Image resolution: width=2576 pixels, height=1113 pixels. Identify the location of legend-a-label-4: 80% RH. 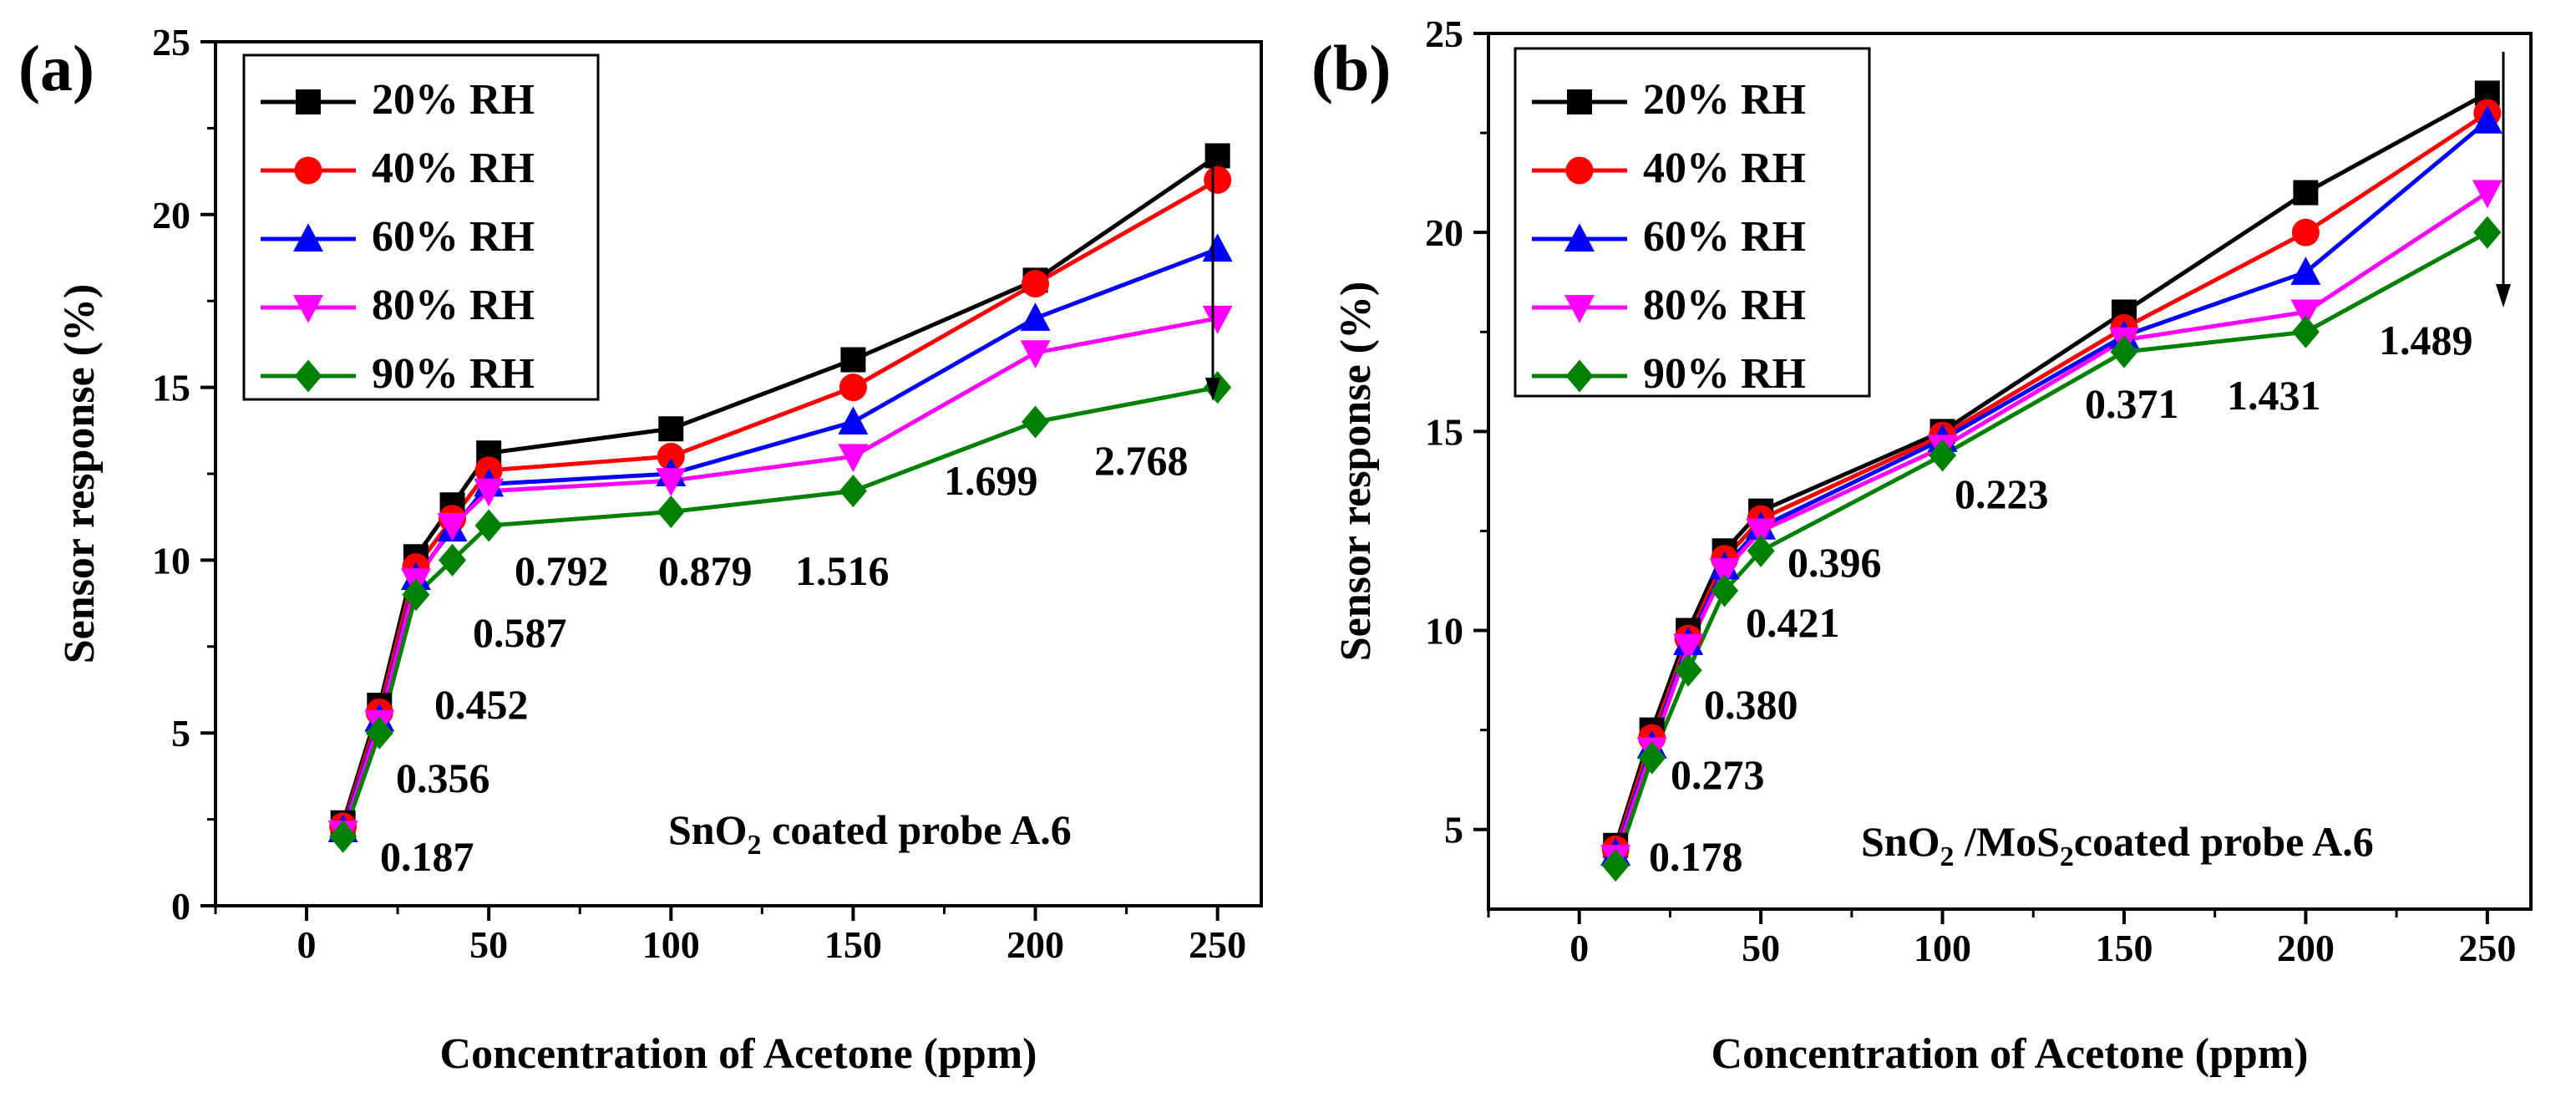
(454, 305).